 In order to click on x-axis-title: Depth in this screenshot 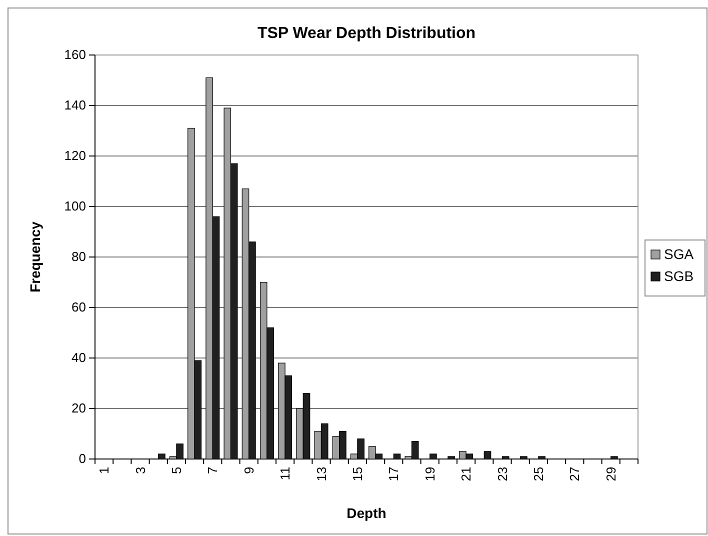, I will do `click(366, 513)`.